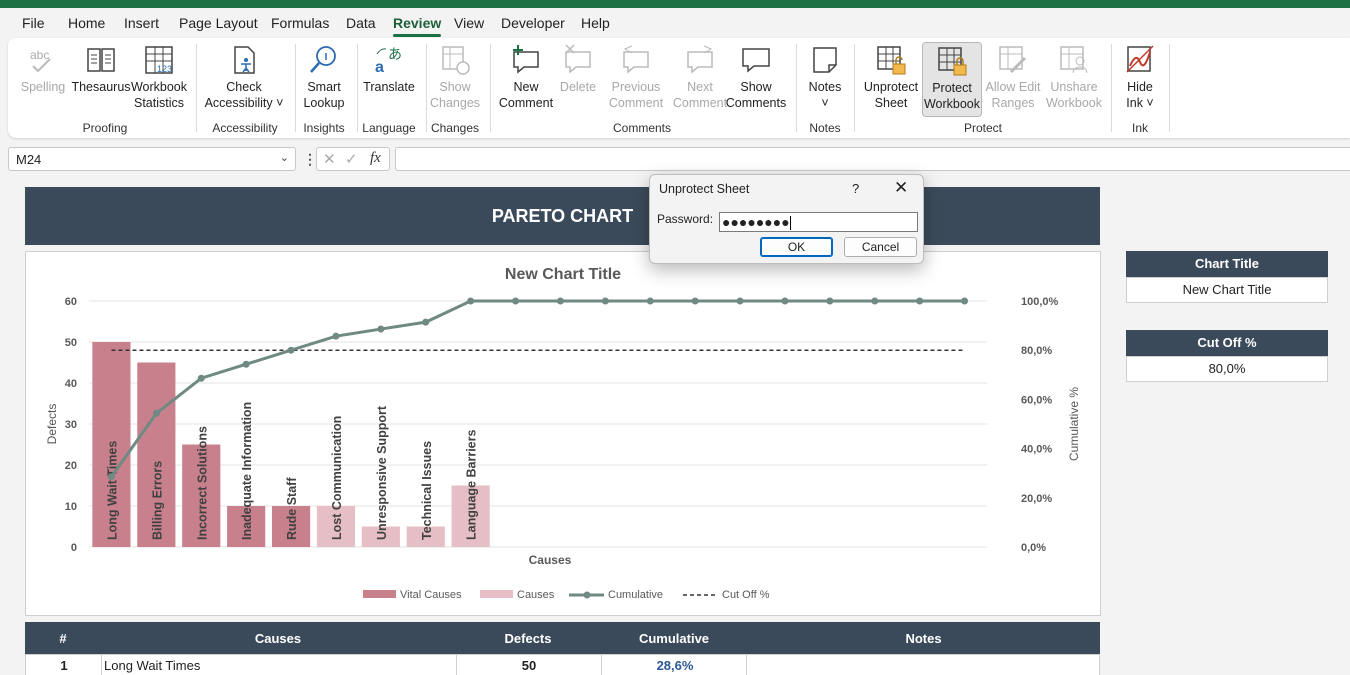 Image resolution: width=1350 pixels, height=675 pixels. I want to click on unprotect-sheet-button: Unprotect Sheet, so click(891, 76).